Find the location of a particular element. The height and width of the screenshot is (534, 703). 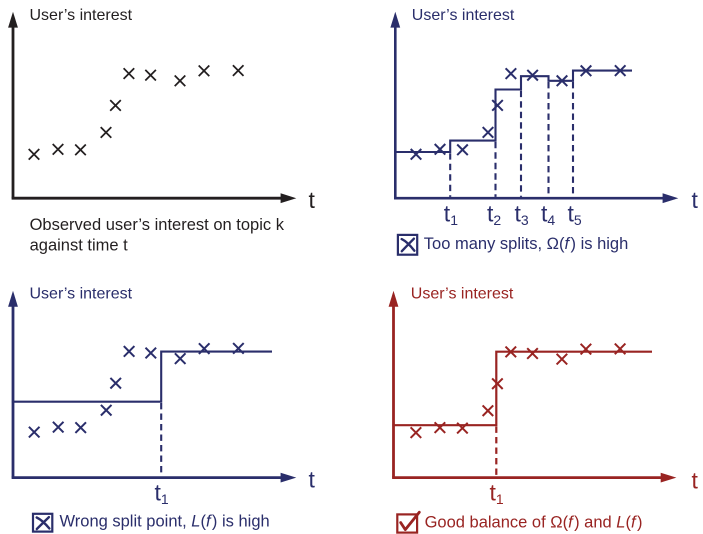

svg-text: t4 is located at coordinates (548, 215).